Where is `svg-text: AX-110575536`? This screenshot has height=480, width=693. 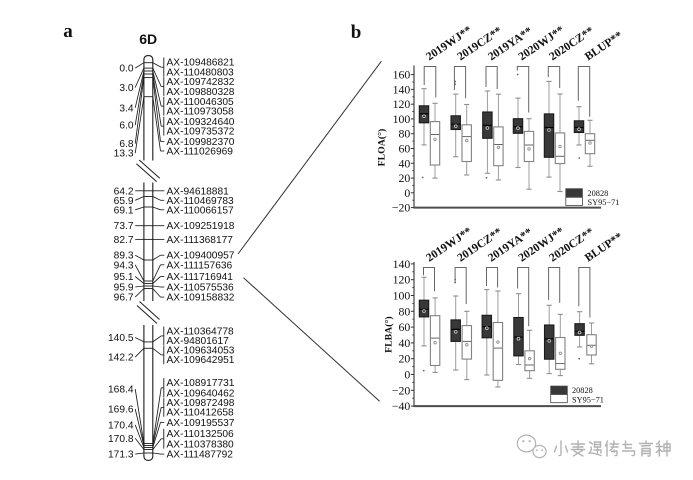 svg-text: AX-110575536 is located at coordinates (201, 288).